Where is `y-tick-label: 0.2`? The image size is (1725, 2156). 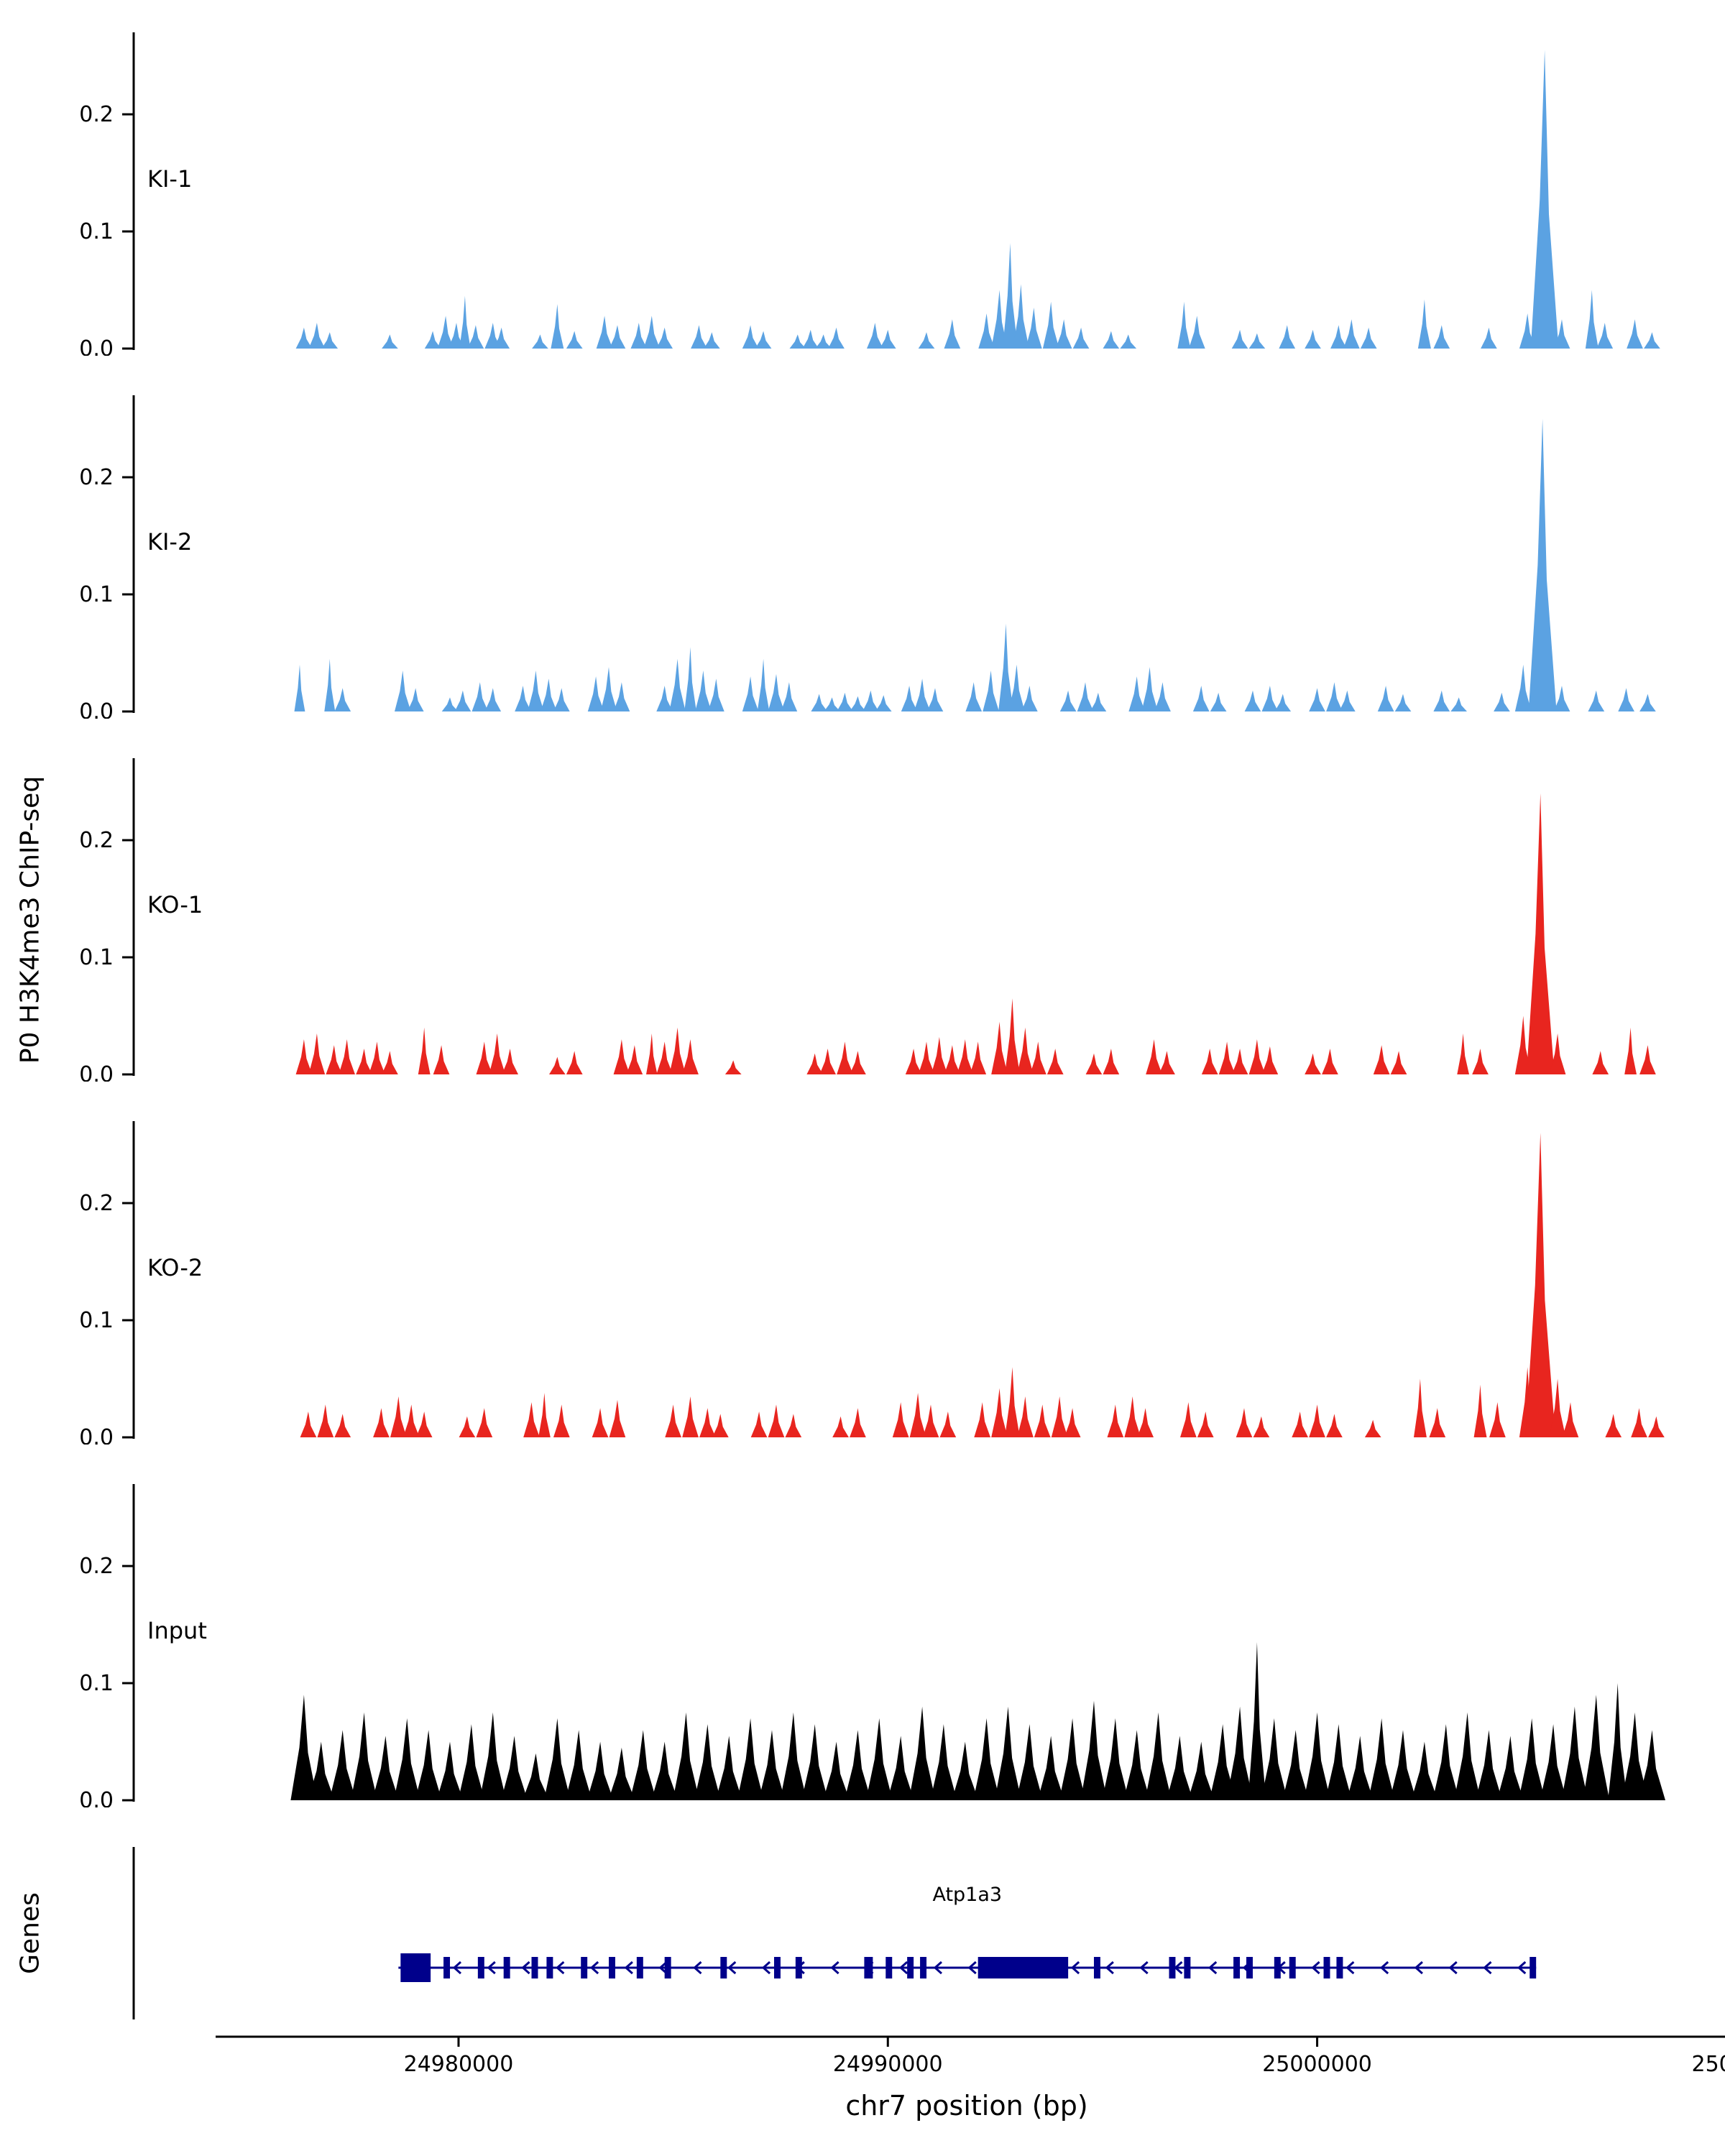 y-tick-label: 0.2 is located at coordinates (96, 841).